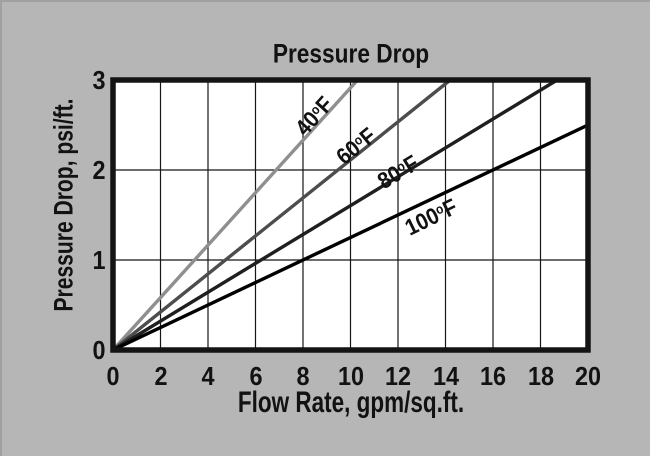 The height and width of the screenshot is (456, 650). I want to click on x-tick-label-2: 2, so click(160, 376).